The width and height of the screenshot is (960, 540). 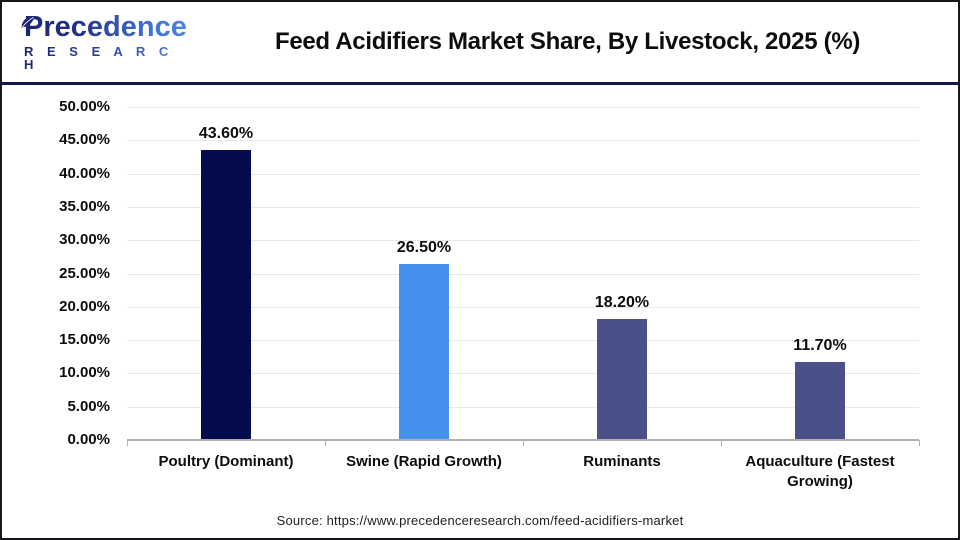 What do you see at coordinates (84, 306) in the screenshot?
I see `y-axis-tick-label: 20.00%` at bounding box center [84, 306].